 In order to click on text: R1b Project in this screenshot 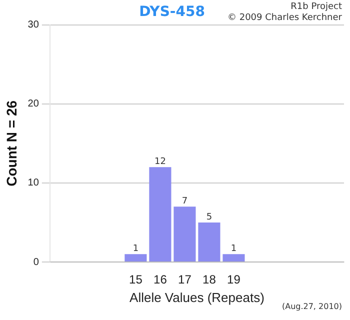, I will do `click(316, 7)`.